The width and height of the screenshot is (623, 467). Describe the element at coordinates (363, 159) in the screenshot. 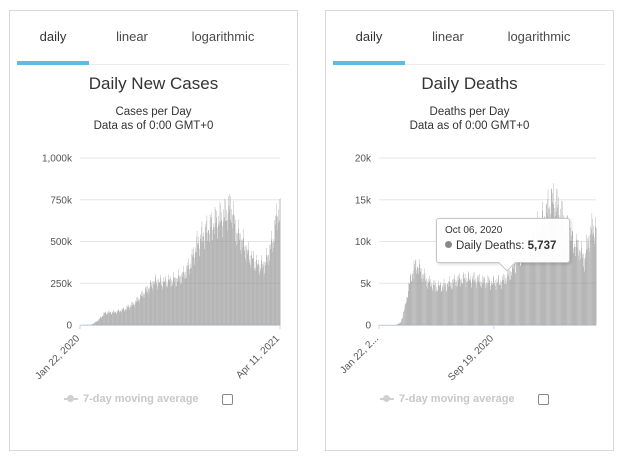

I see `y-tick-label: 20k` at that location.